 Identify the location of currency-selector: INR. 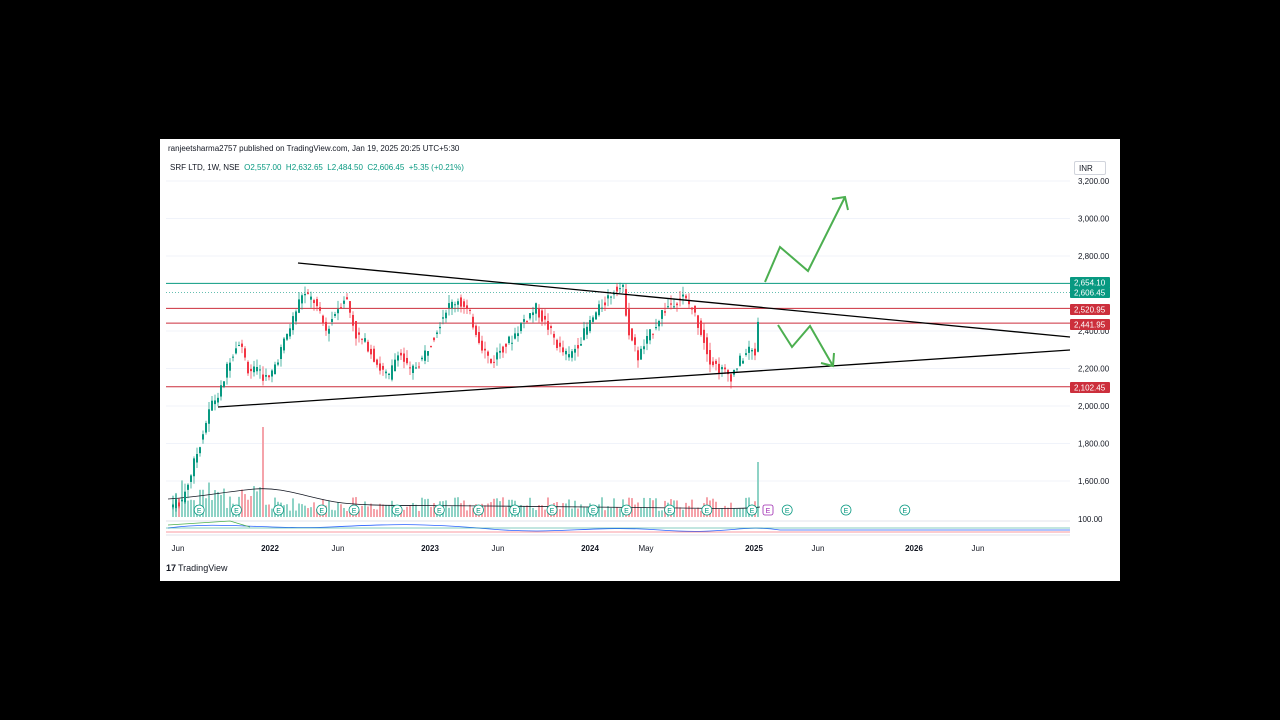
(1090, 168).